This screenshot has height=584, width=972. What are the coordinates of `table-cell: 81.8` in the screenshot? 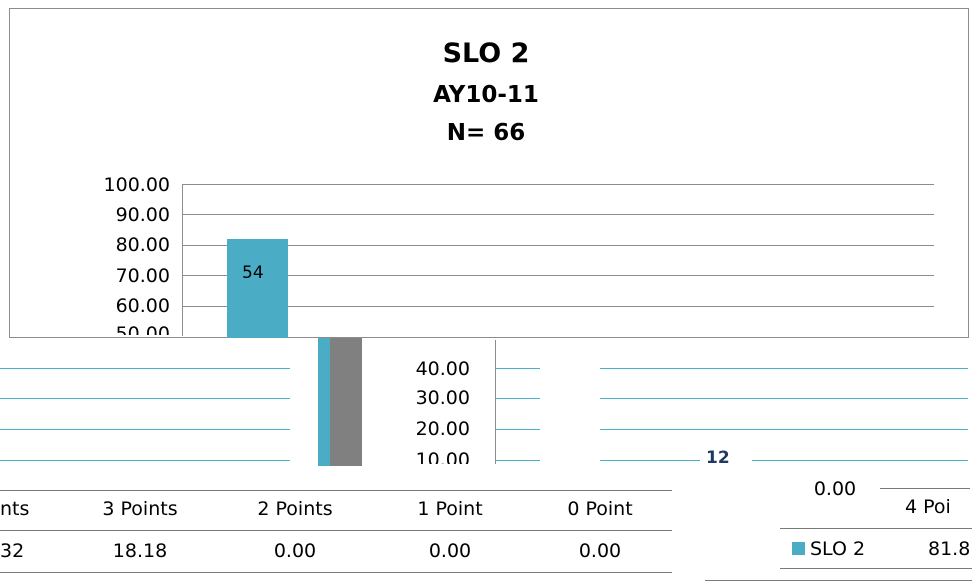 It's located at (949, 549).